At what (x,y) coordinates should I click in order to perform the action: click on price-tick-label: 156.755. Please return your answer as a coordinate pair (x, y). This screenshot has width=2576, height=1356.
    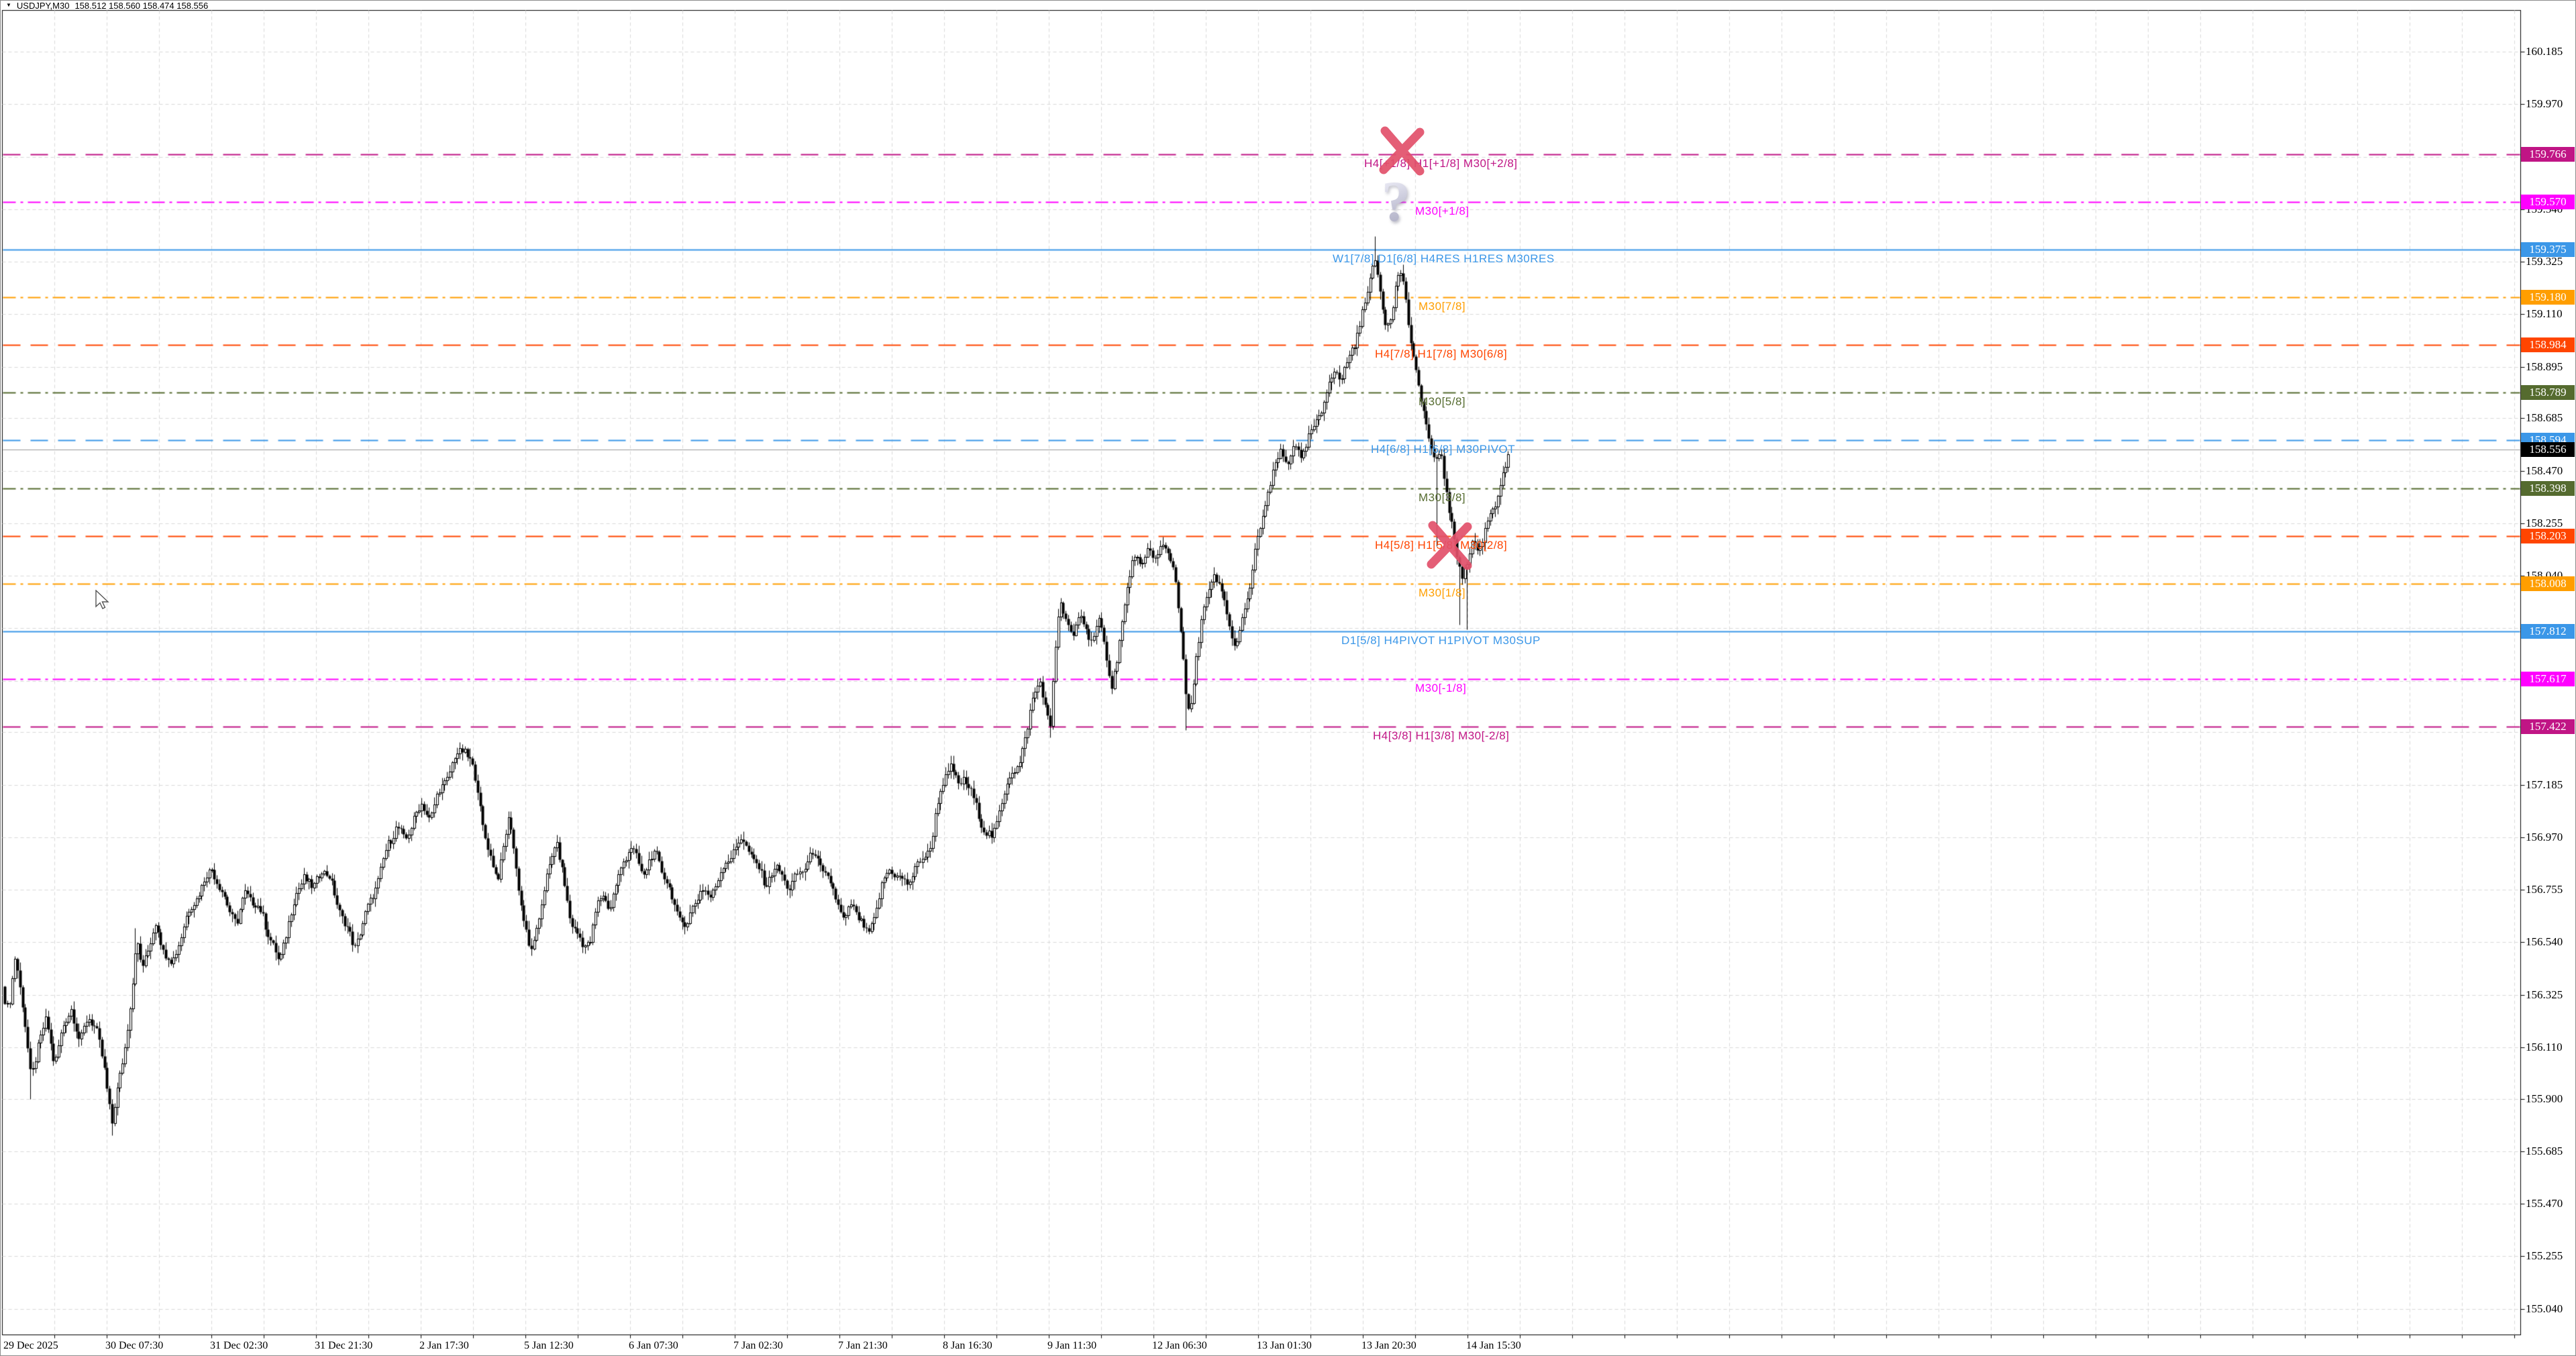
    Looking at the image, I should click on (2544, 889).